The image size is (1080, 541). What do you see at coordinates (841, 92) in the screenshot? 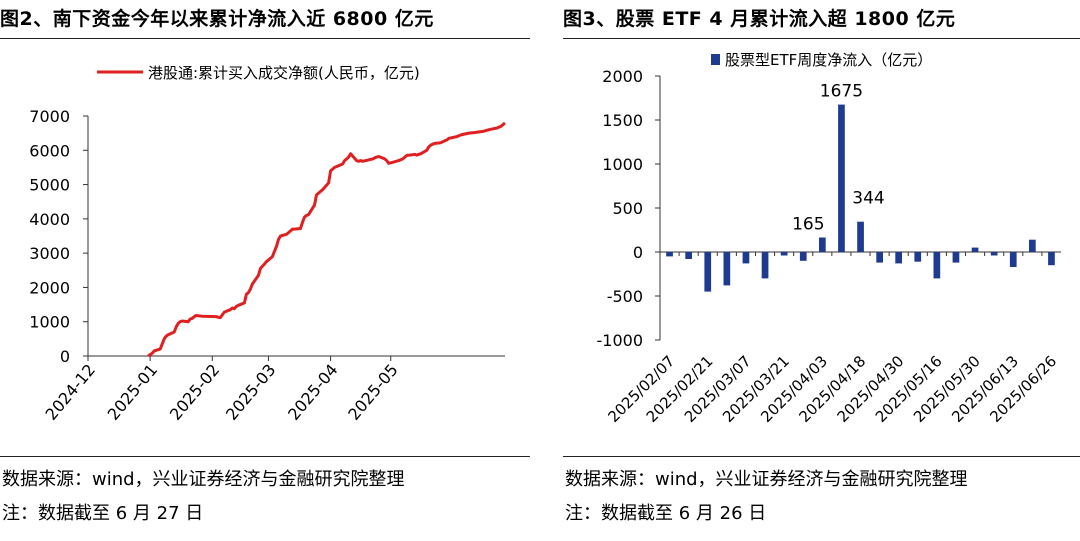
I see `data-label: 1675` at bounding box center [841, 92].